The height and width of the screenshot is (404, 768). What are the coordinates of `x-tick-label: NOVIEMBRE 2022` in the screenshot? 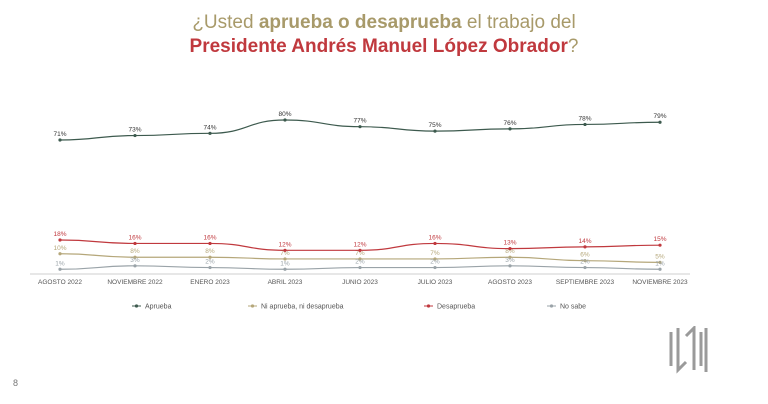 It's located at (135, 282).